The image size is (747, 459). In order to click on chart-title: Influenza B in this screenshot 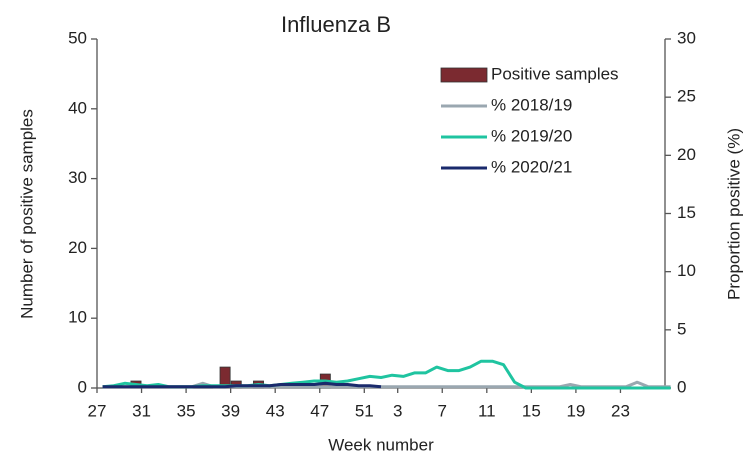, I will do `click(336, 24)`.